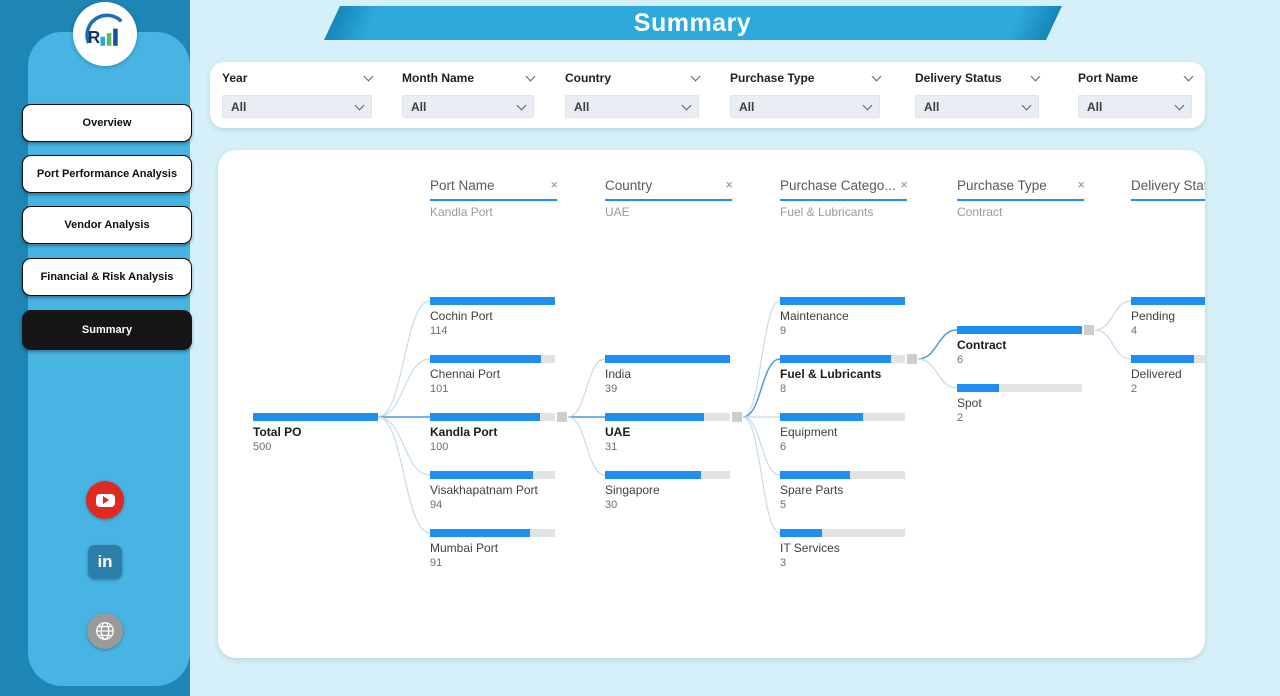 This screenshot has width=1280, height=696. What do you see at coordinates (611, 447) in the screenshot?
I see `node-value: 31` at bounding box center [611, 447].